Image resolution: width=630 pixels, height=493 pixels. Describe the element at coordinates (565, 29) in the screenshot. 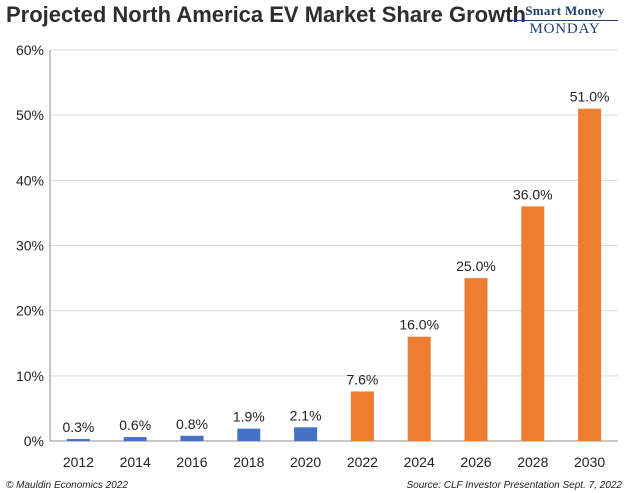

I see `logo-line-2: MONDAY` at that location.